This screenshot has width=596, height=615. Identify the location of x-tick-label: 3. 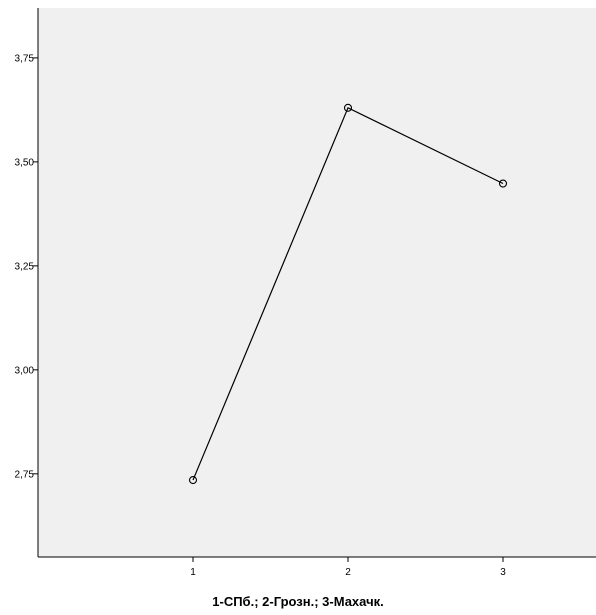
(503, 572).